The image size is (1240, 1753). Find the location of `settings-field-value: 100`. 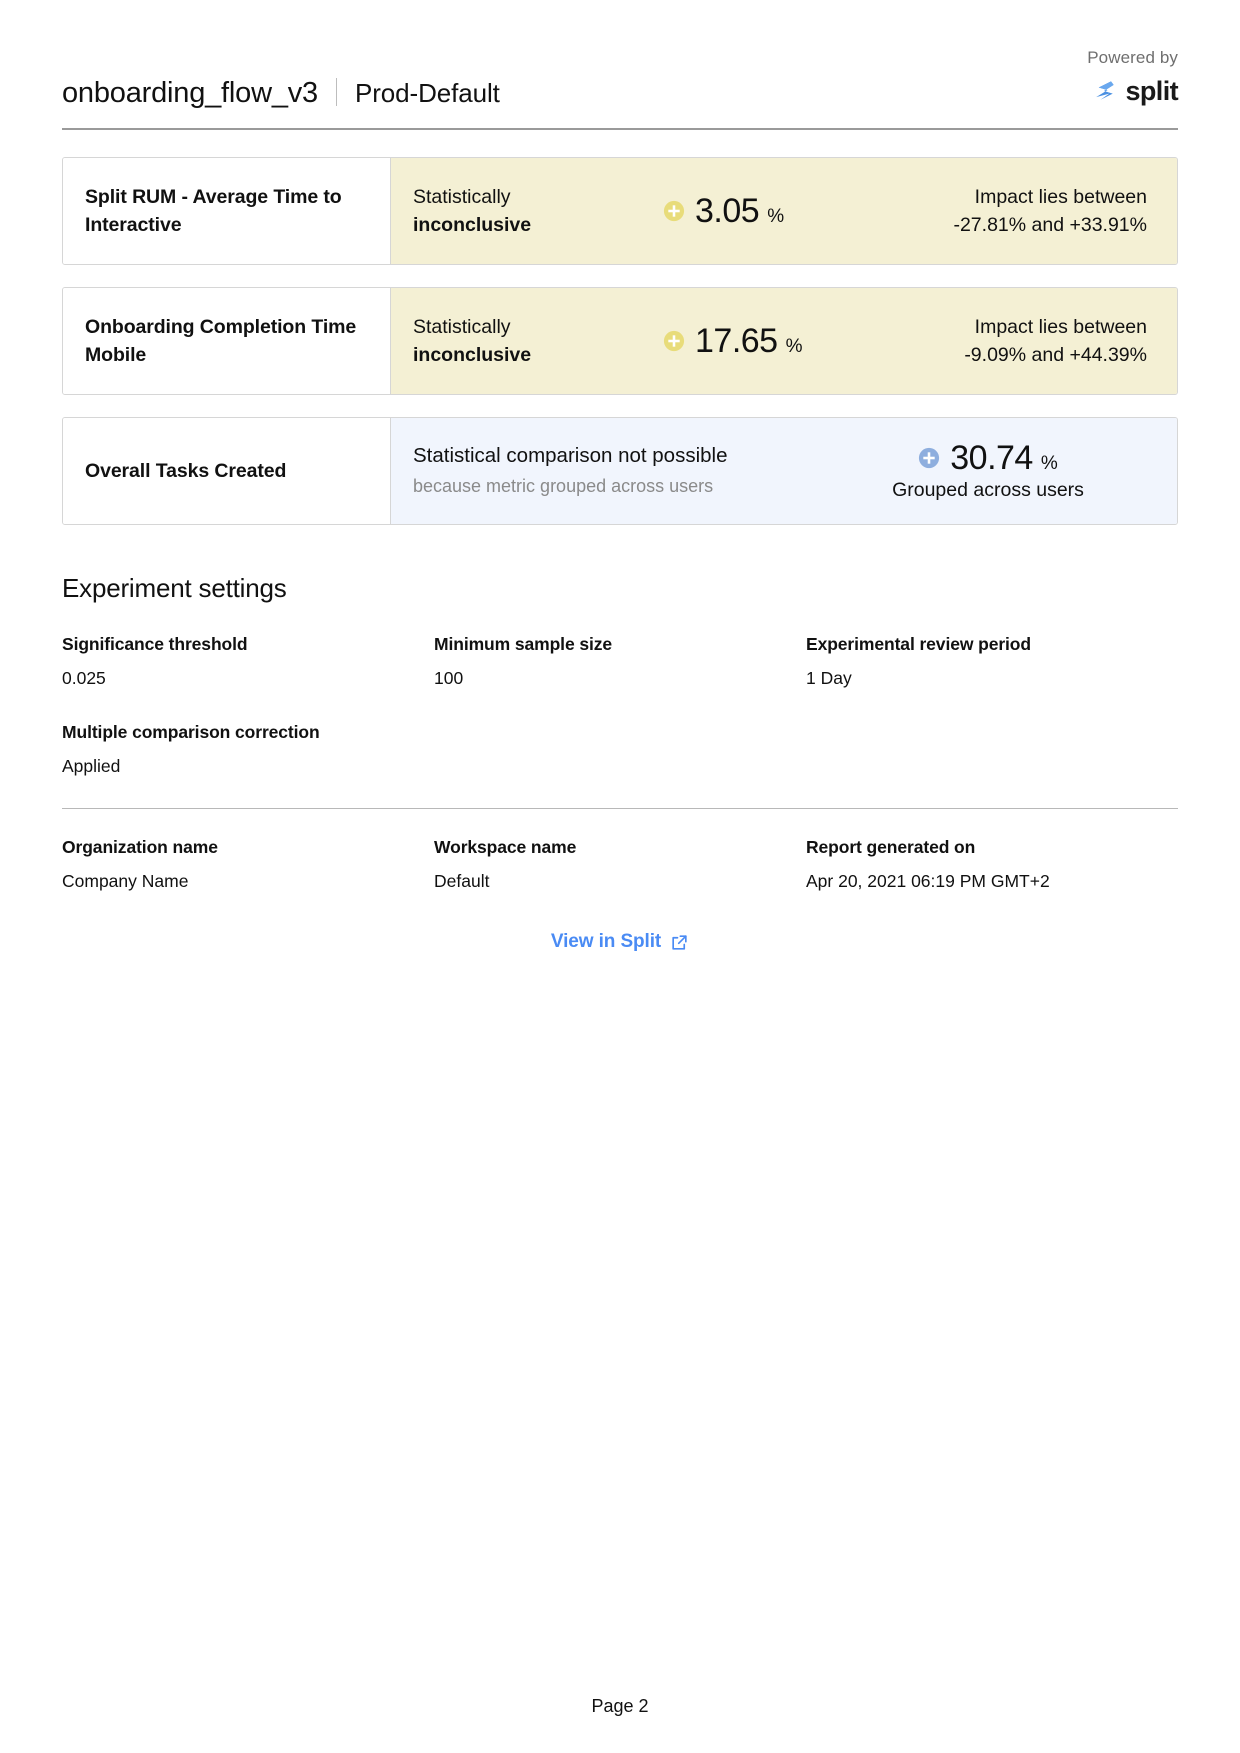

settings-field-value: 100 is located at coordinates (449, 677).